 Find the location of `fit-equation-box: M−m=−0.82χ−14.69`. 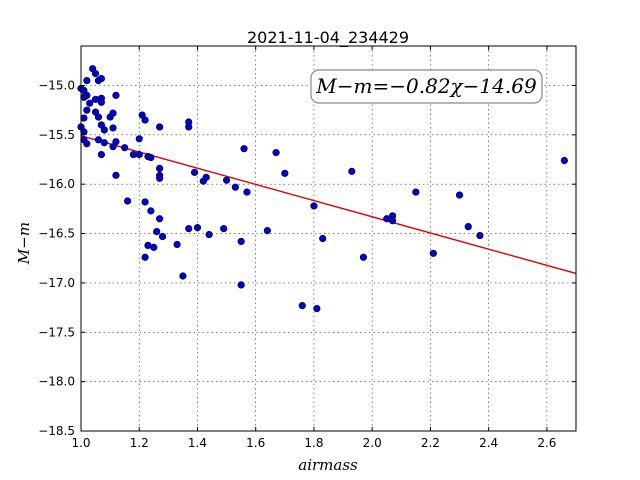

fit-equation-box: M−m=−0.82χ−14.69 is located at coordinates (426, 86).